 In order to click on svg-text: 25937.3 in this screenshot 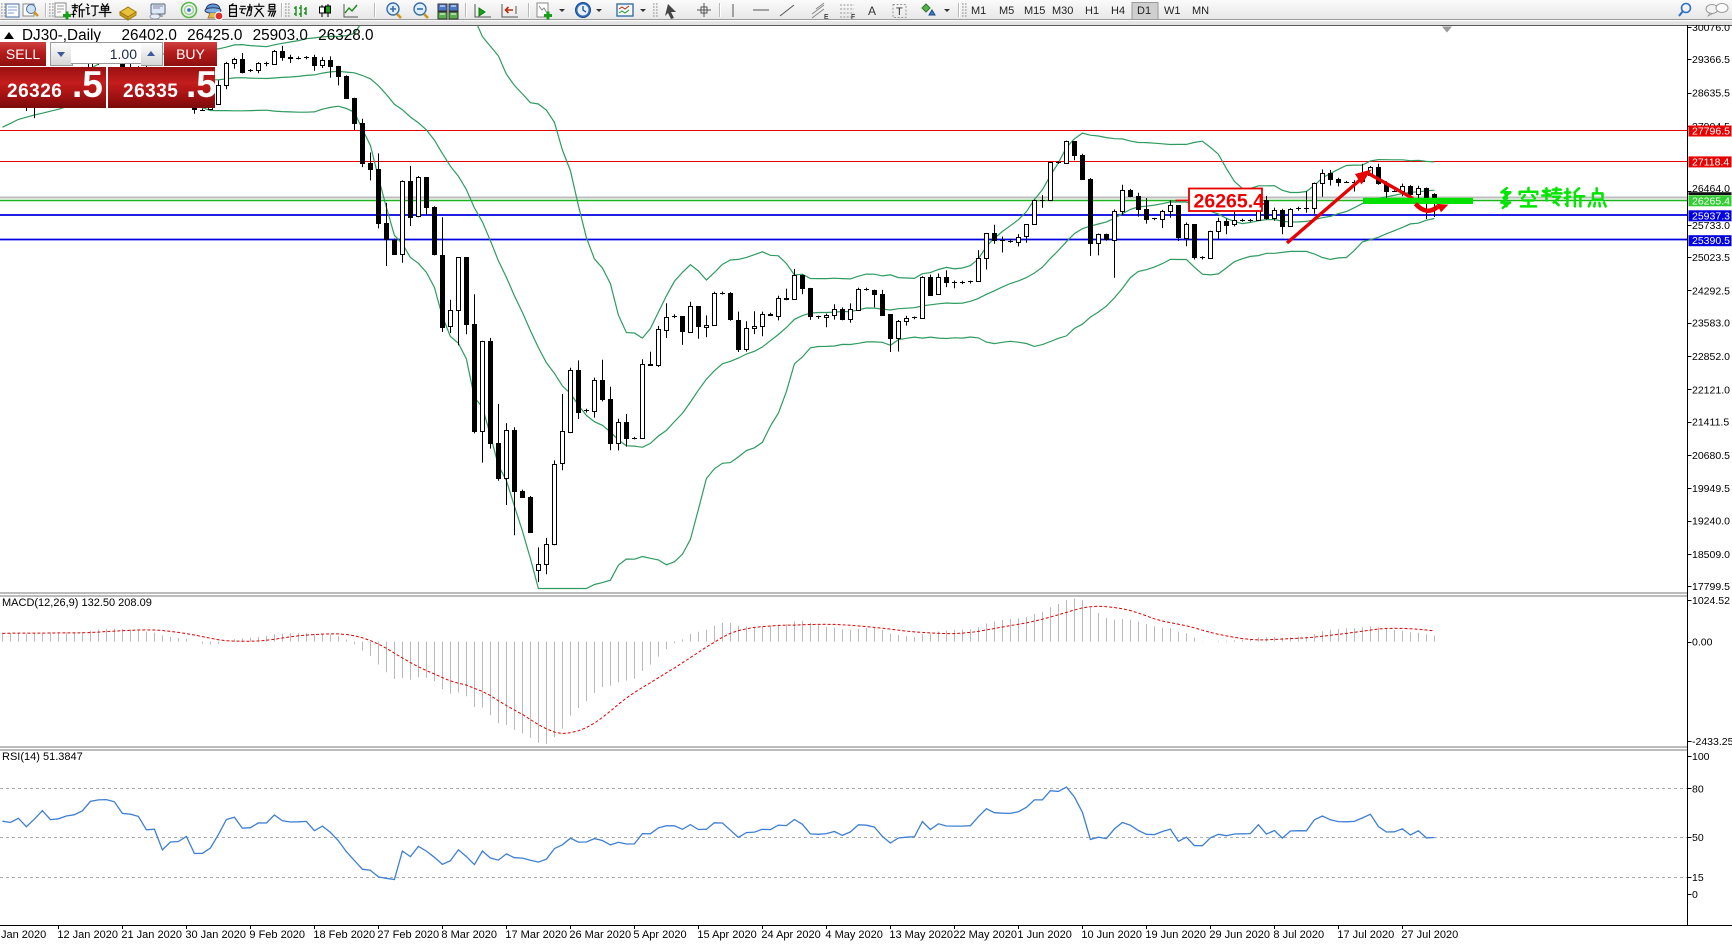, I will do `click(1711, 216)`.